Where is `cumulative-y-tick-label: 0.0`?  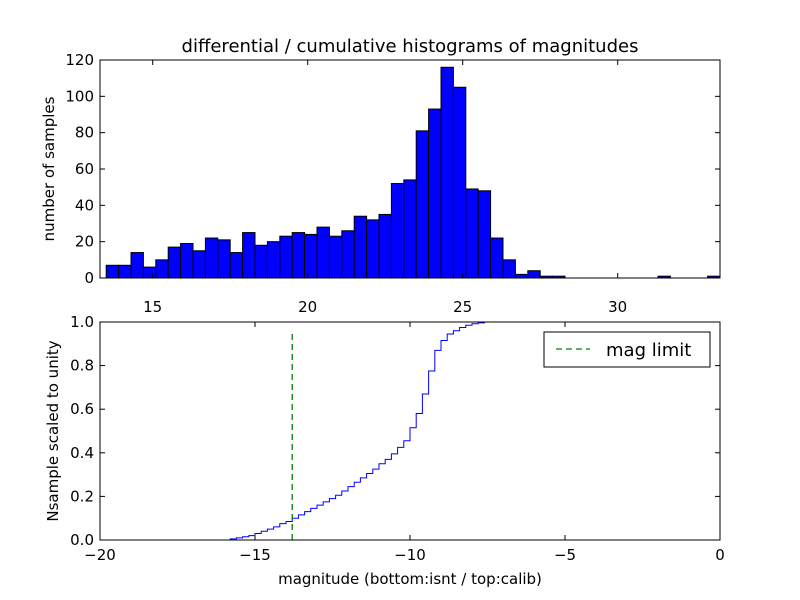 cumulative-y-tick-label: 0.0 is located at coordinates (82, 540).